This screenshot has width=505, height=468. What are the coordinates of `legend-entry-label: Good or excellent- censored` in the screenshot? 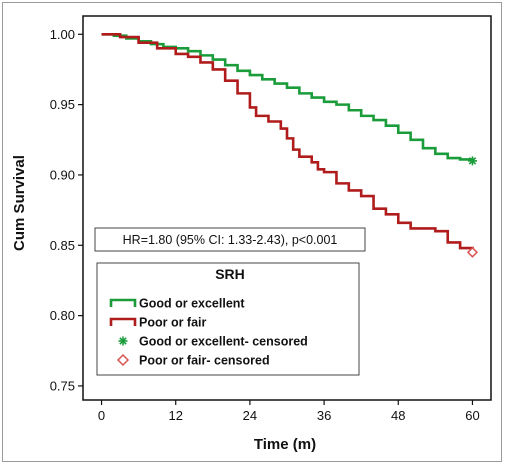 It's located at (223, 342).